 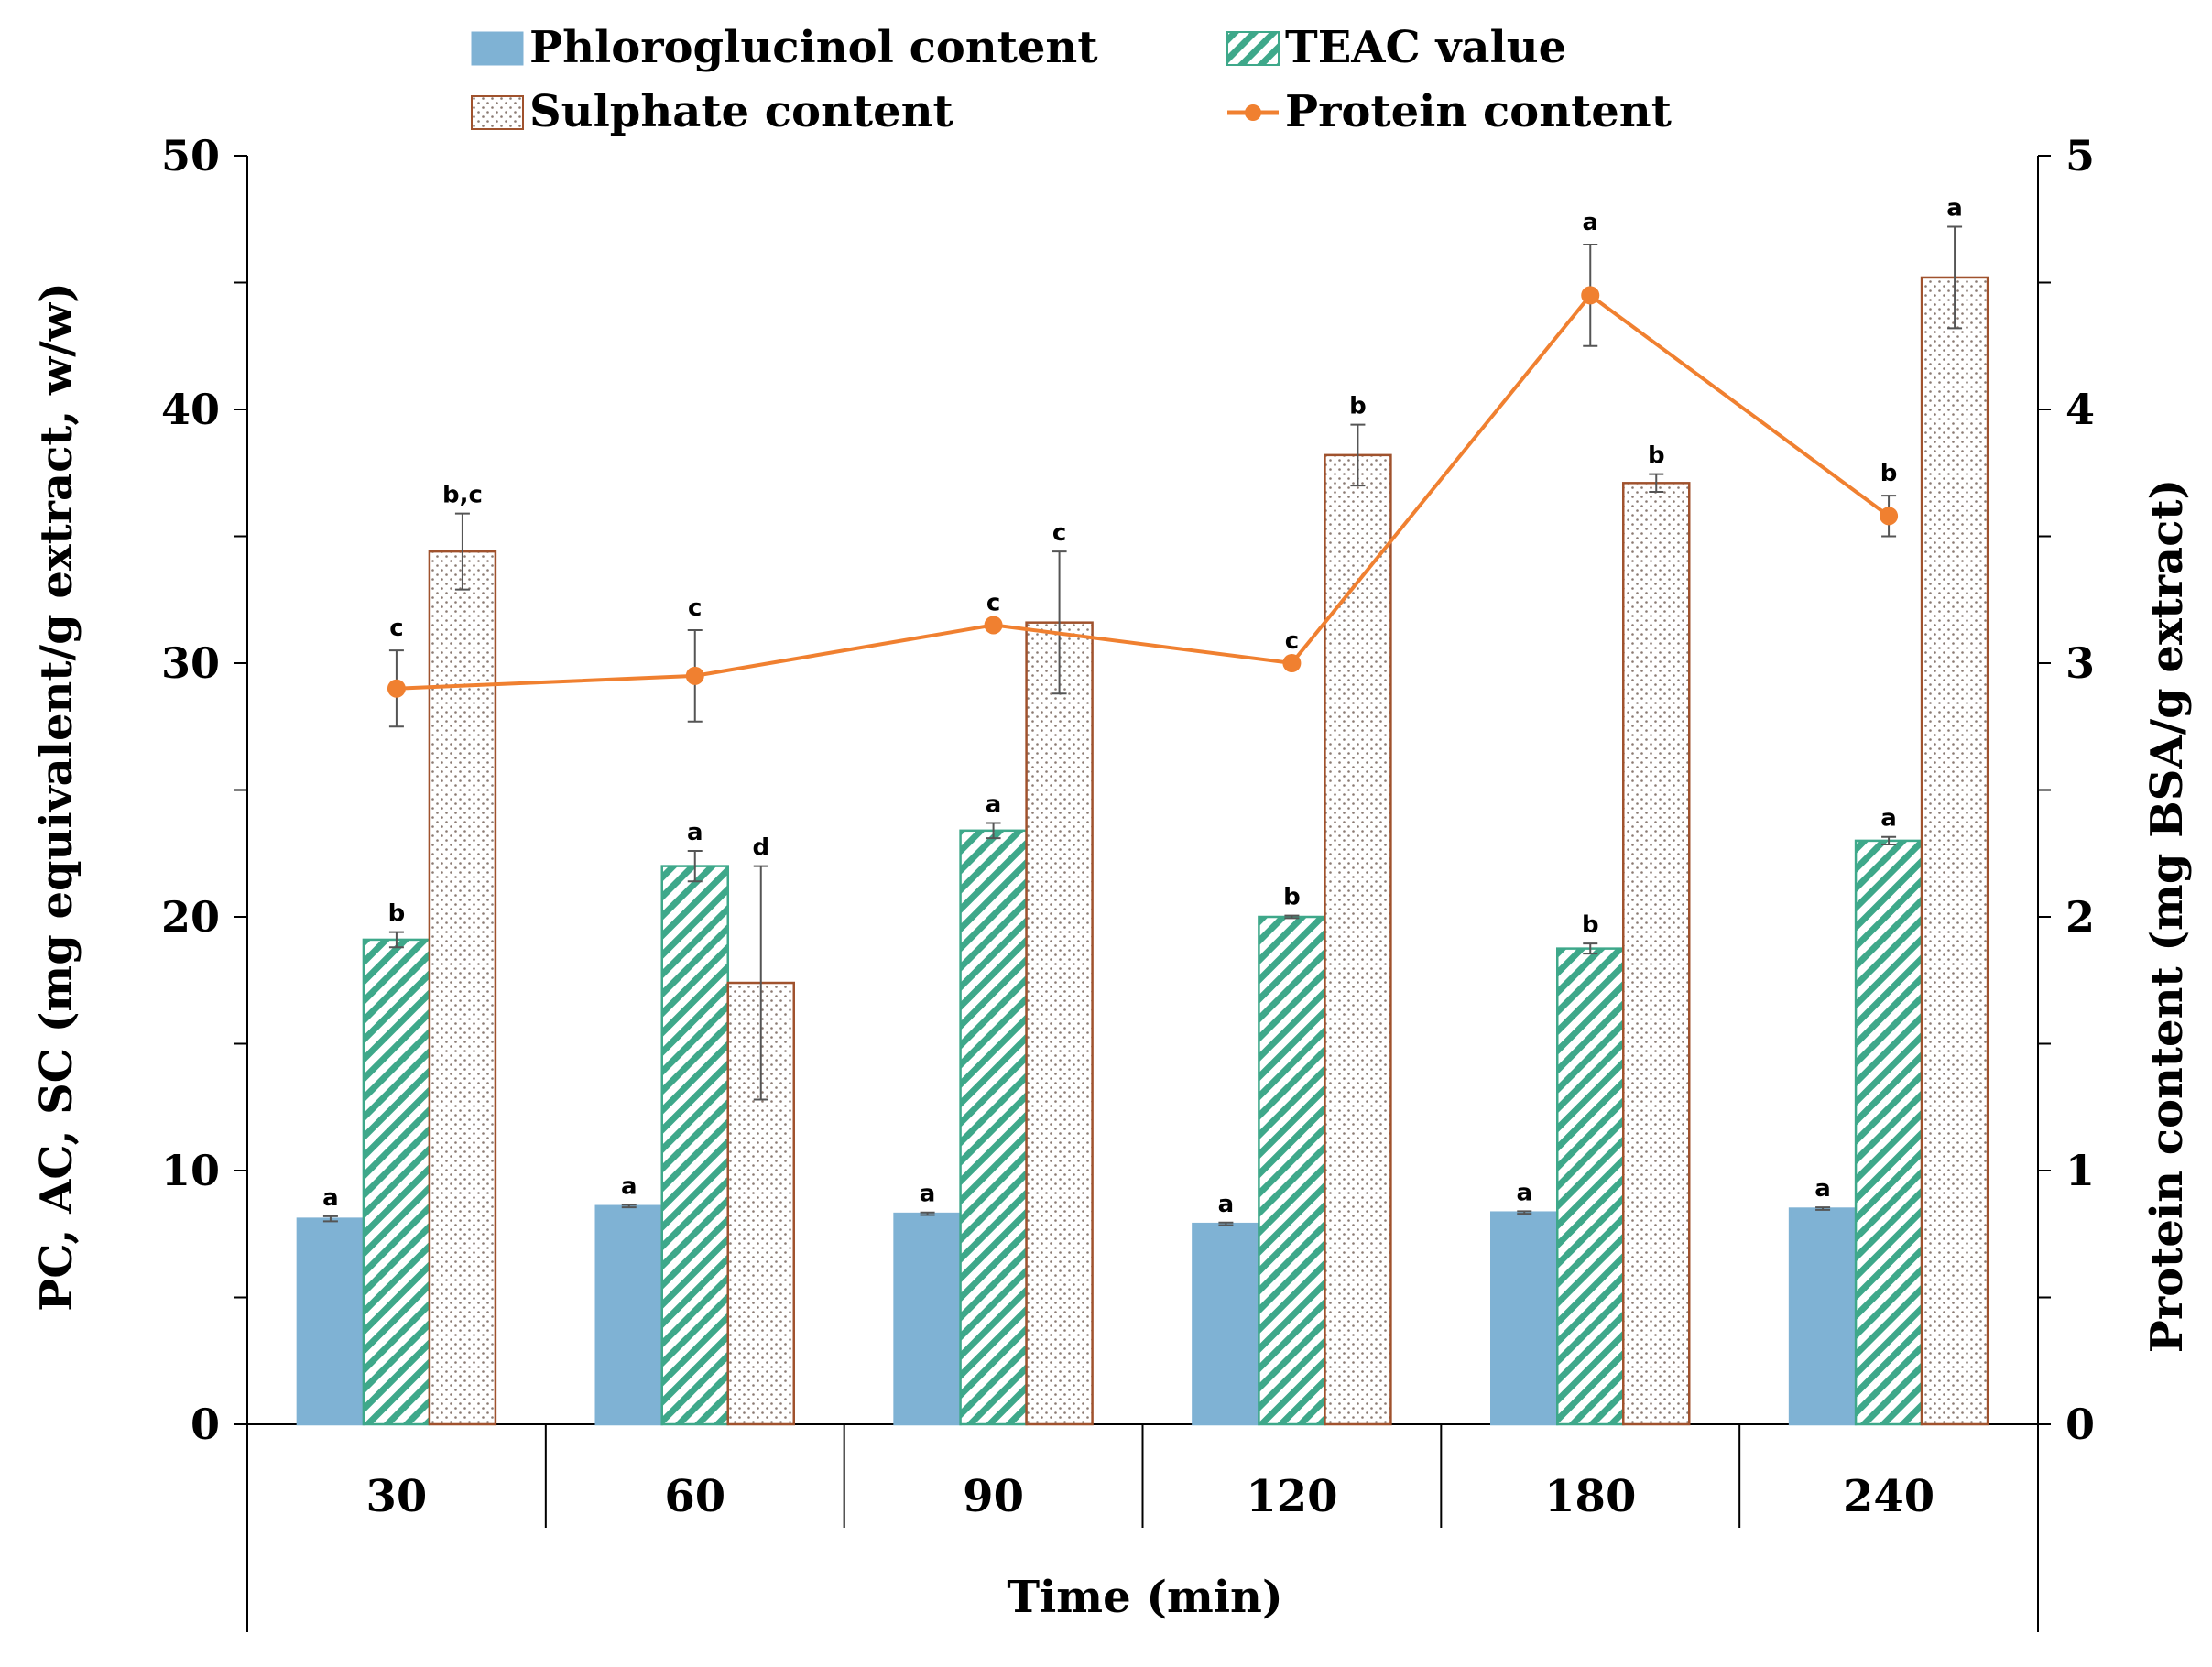 I want to click on y-left-tick-label: 50, so click(x=190, y=155).